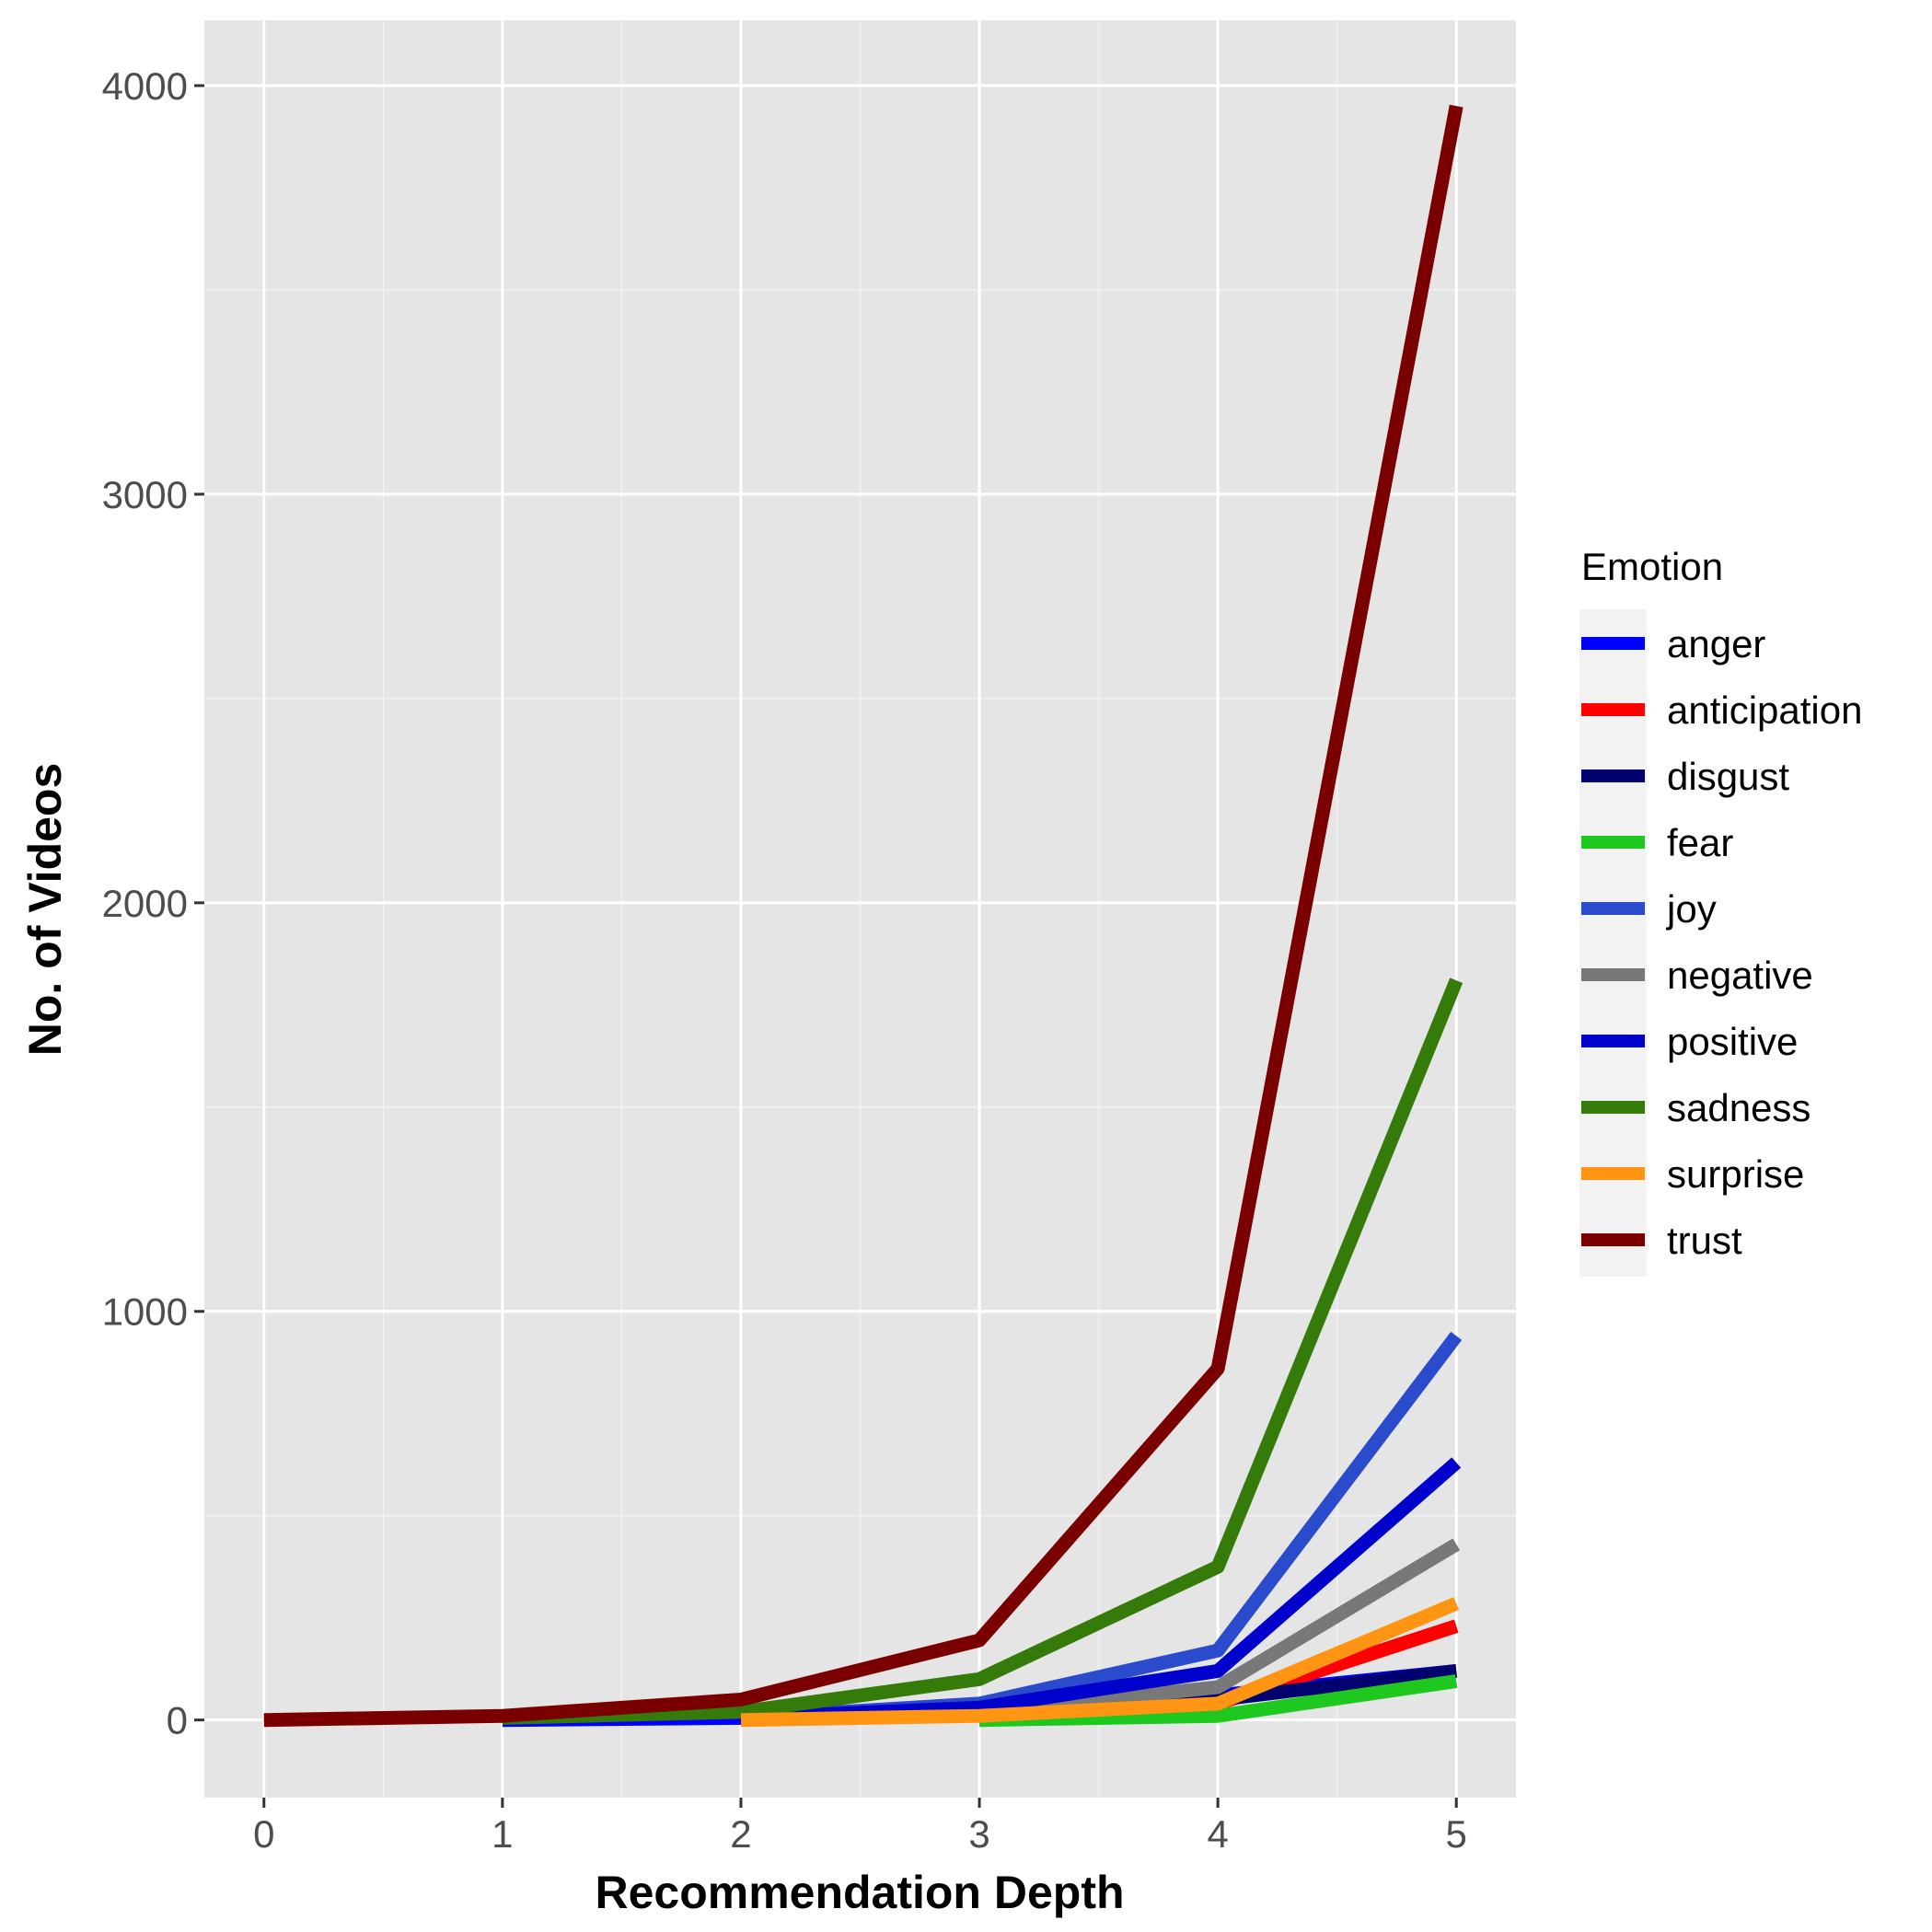 Image resolution: width=1932 pixels, height=1932 pixels. Describe the element at coordinates (1736, 1174) in the screenshot. I see `legend-label: surprise` at that location.